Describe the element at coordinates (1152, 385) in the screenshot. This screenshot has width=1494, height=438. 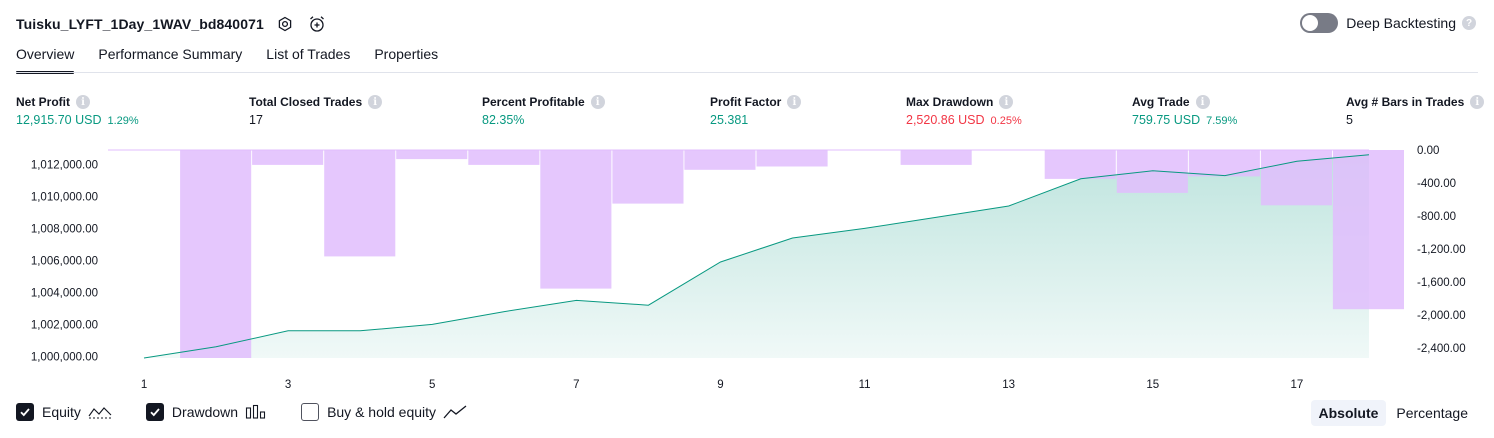
I see `x-axis-tick-label: 15` at that location.